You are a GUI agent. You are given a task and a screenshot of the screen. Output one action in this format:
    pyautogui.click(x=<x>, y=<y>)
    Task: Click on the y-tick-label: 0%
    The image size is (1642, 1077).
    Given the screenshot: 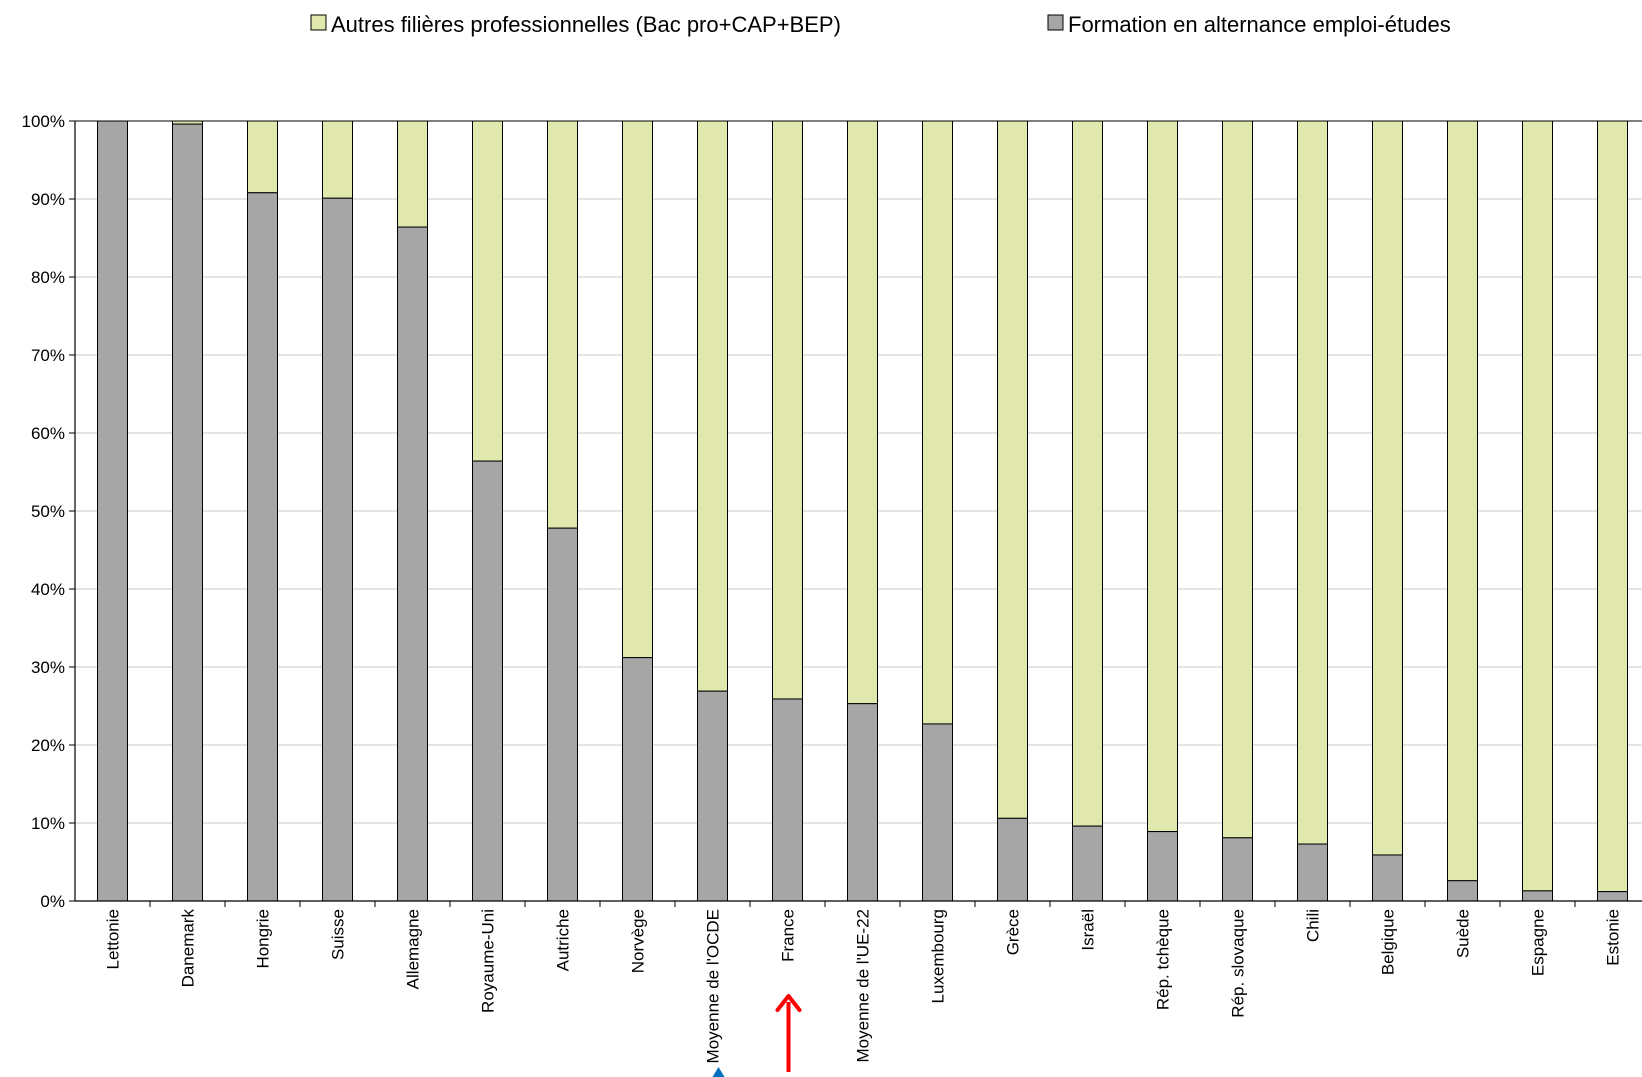 What is the action you would take?
    pyautogui.click(x=52, y=901)
    